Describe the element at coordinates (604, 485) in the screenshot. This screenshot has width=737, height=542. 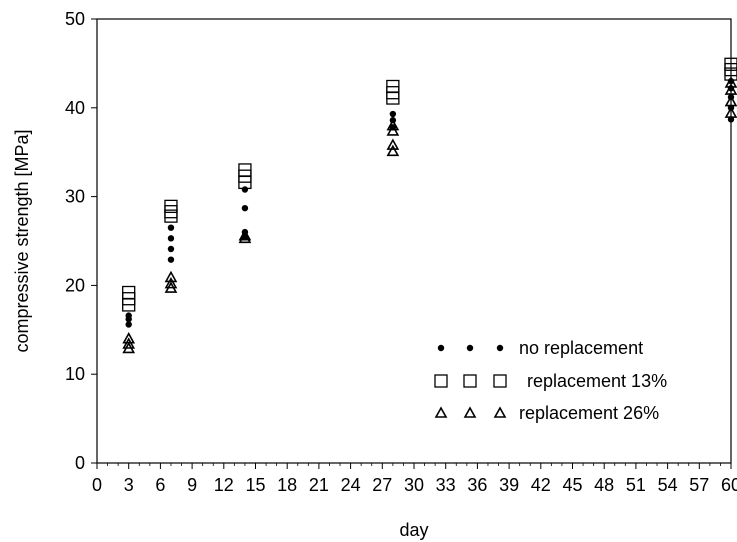
I see `x-tick-label: 48` at that location.